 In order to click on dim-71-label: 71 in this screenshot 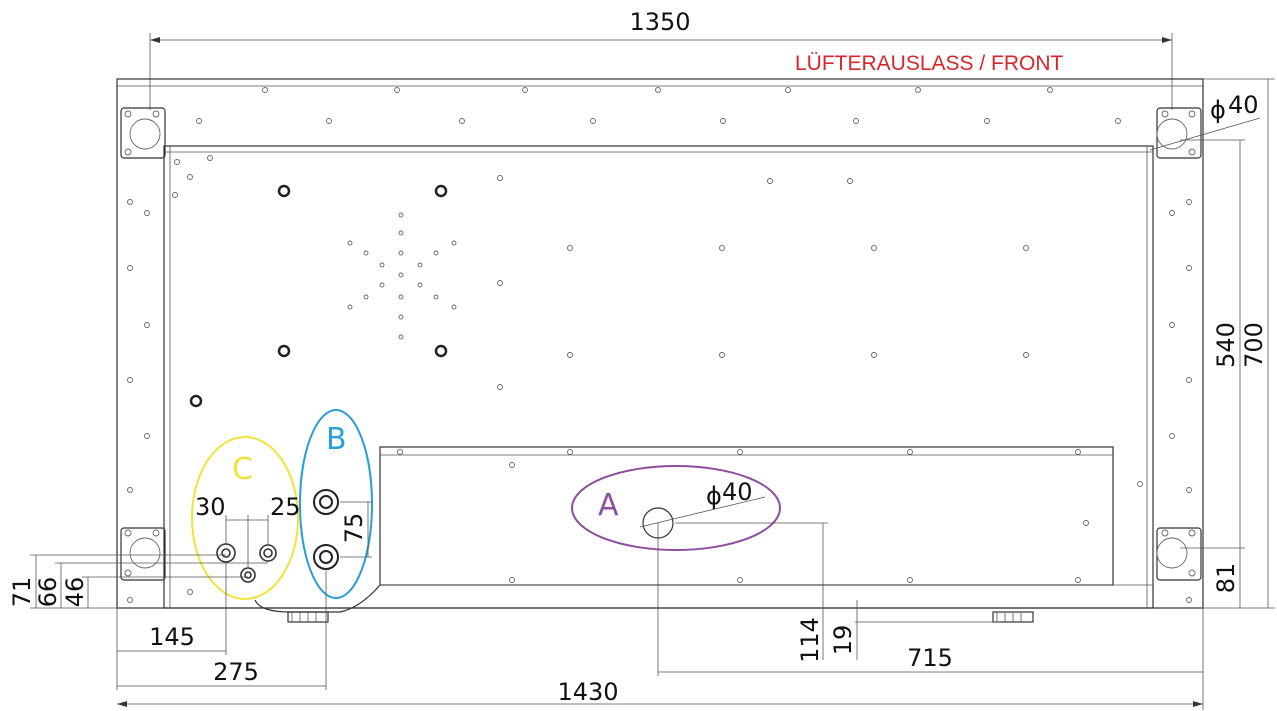, I will do `click(22, 592)`.